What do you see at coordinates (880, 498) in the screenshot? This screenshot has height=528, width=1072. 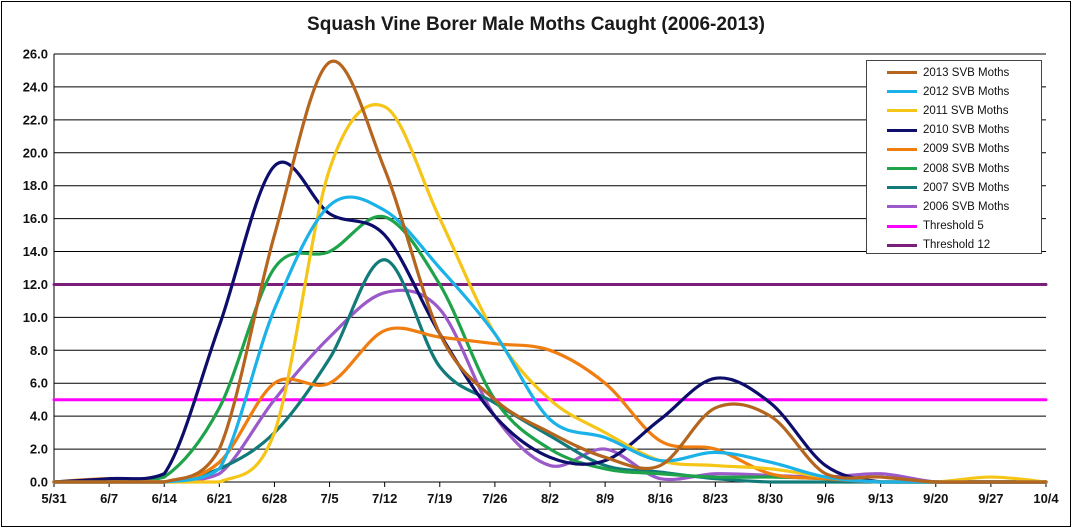 I see `x-tick-label: 9/13` at bounding box center [880, 498].